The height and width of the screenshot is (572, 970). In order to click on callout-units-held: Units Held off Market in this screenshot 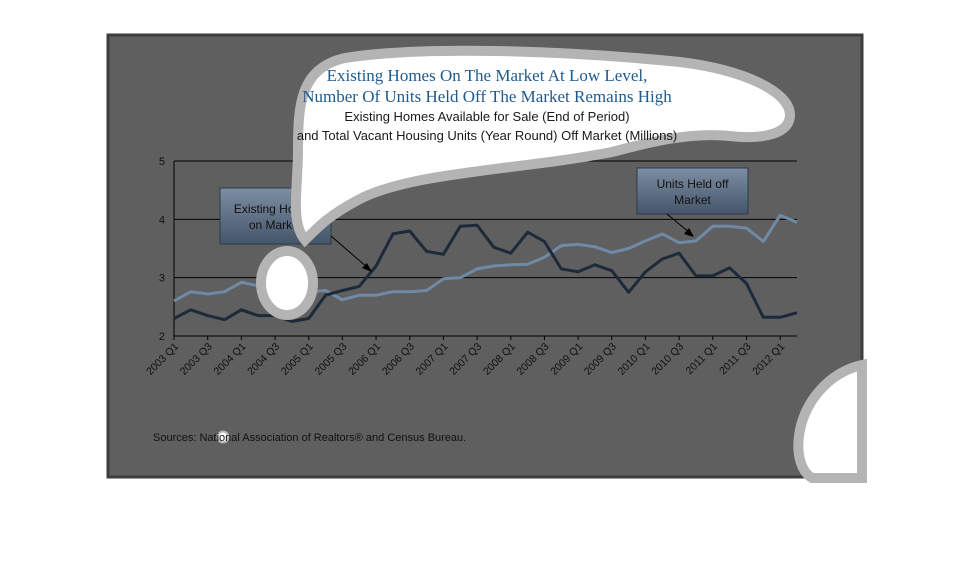, I will do `click(692, 202)`.